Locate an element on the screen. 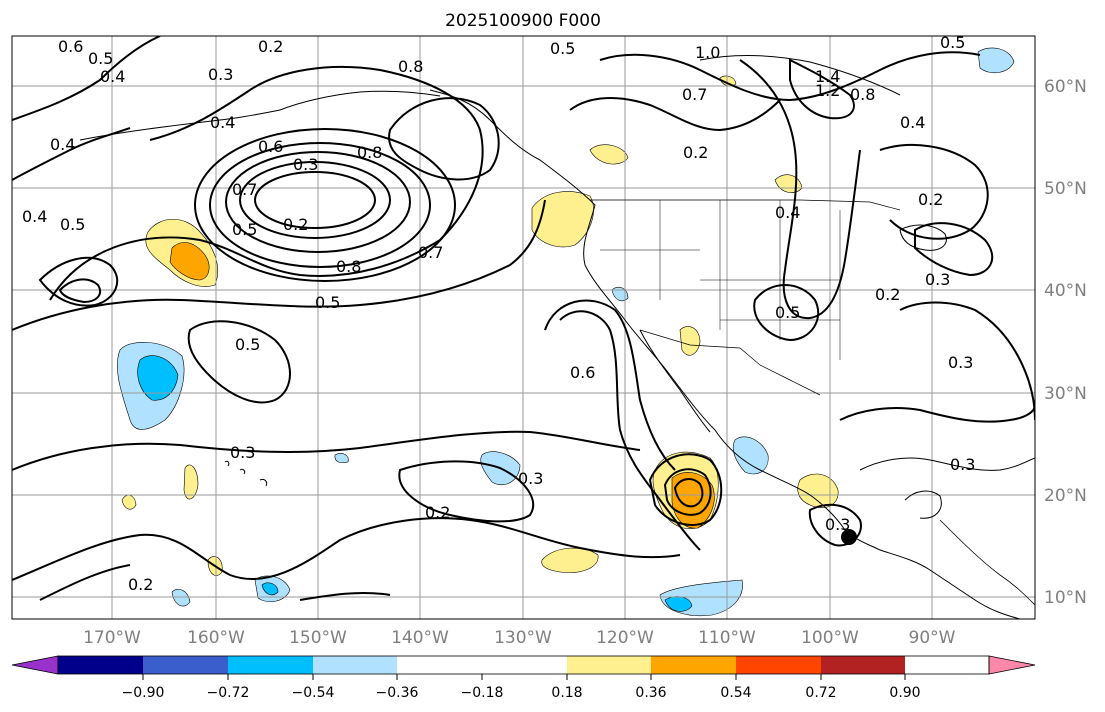 This screenshot has height=712, width=1105. contour-0.3-south-pacific is located at coordinates (215, 582).